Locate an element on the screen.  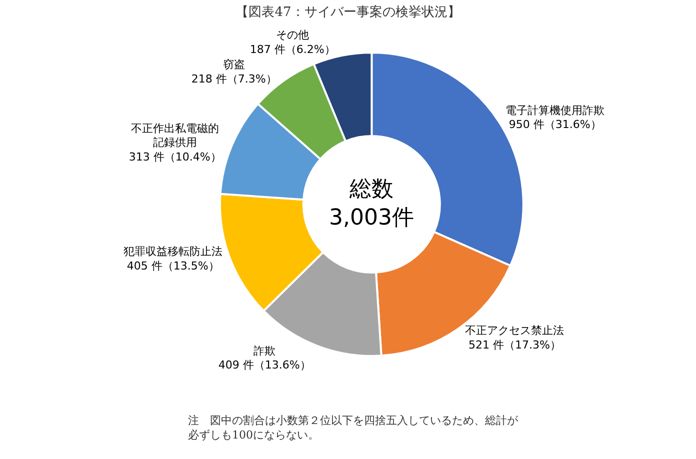
slice-label: その他 is located at coordinates (293, 35).